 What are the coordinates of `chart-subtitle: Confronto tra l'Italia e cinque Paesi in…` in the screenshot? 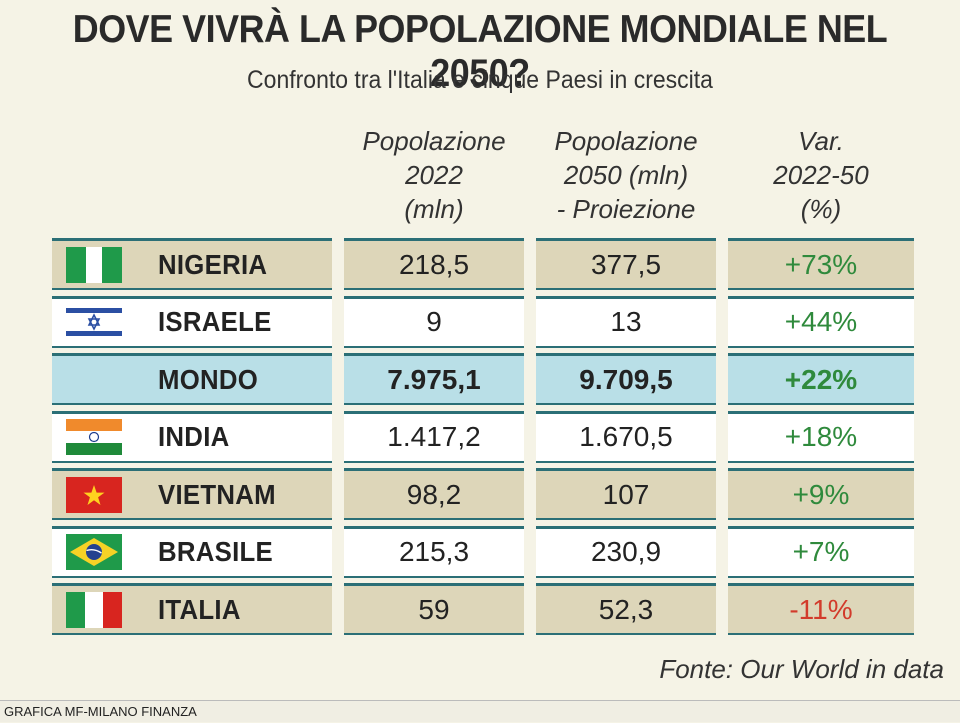 It's located at (480, 80).